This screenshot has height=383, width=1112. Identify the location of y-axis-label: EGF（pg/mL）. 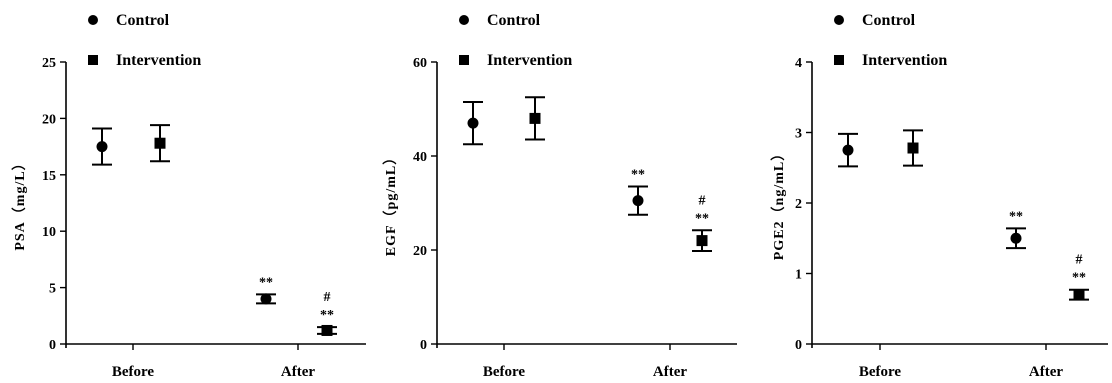
(391, 203).